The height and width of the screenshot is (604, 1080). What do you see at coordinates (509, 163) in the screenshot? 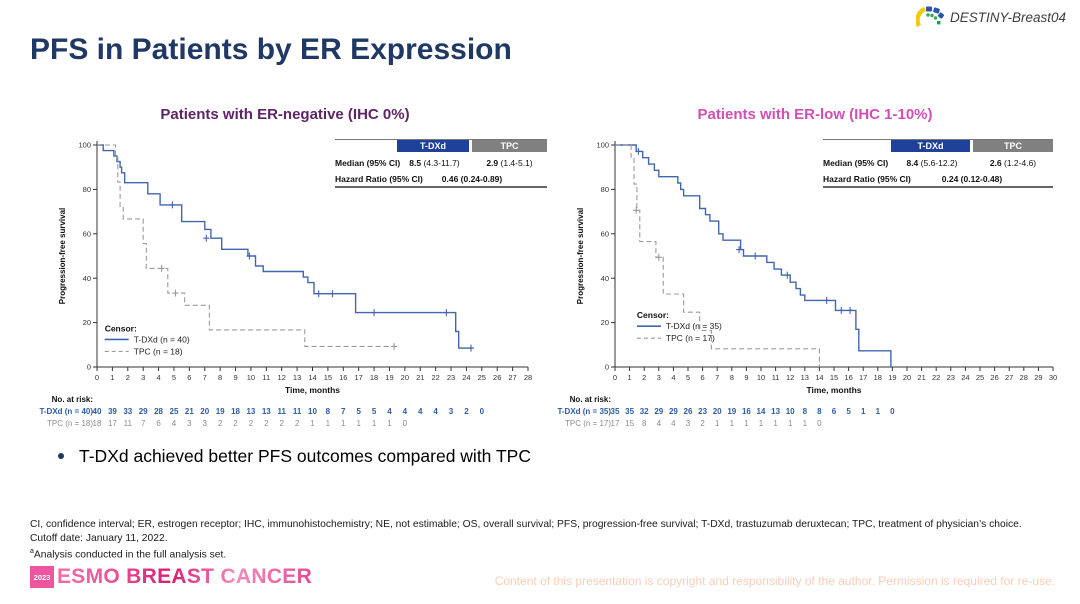
I see `median-tpc-value: 2.9 (1.4-5.1)` at bounding box center [509, 163].